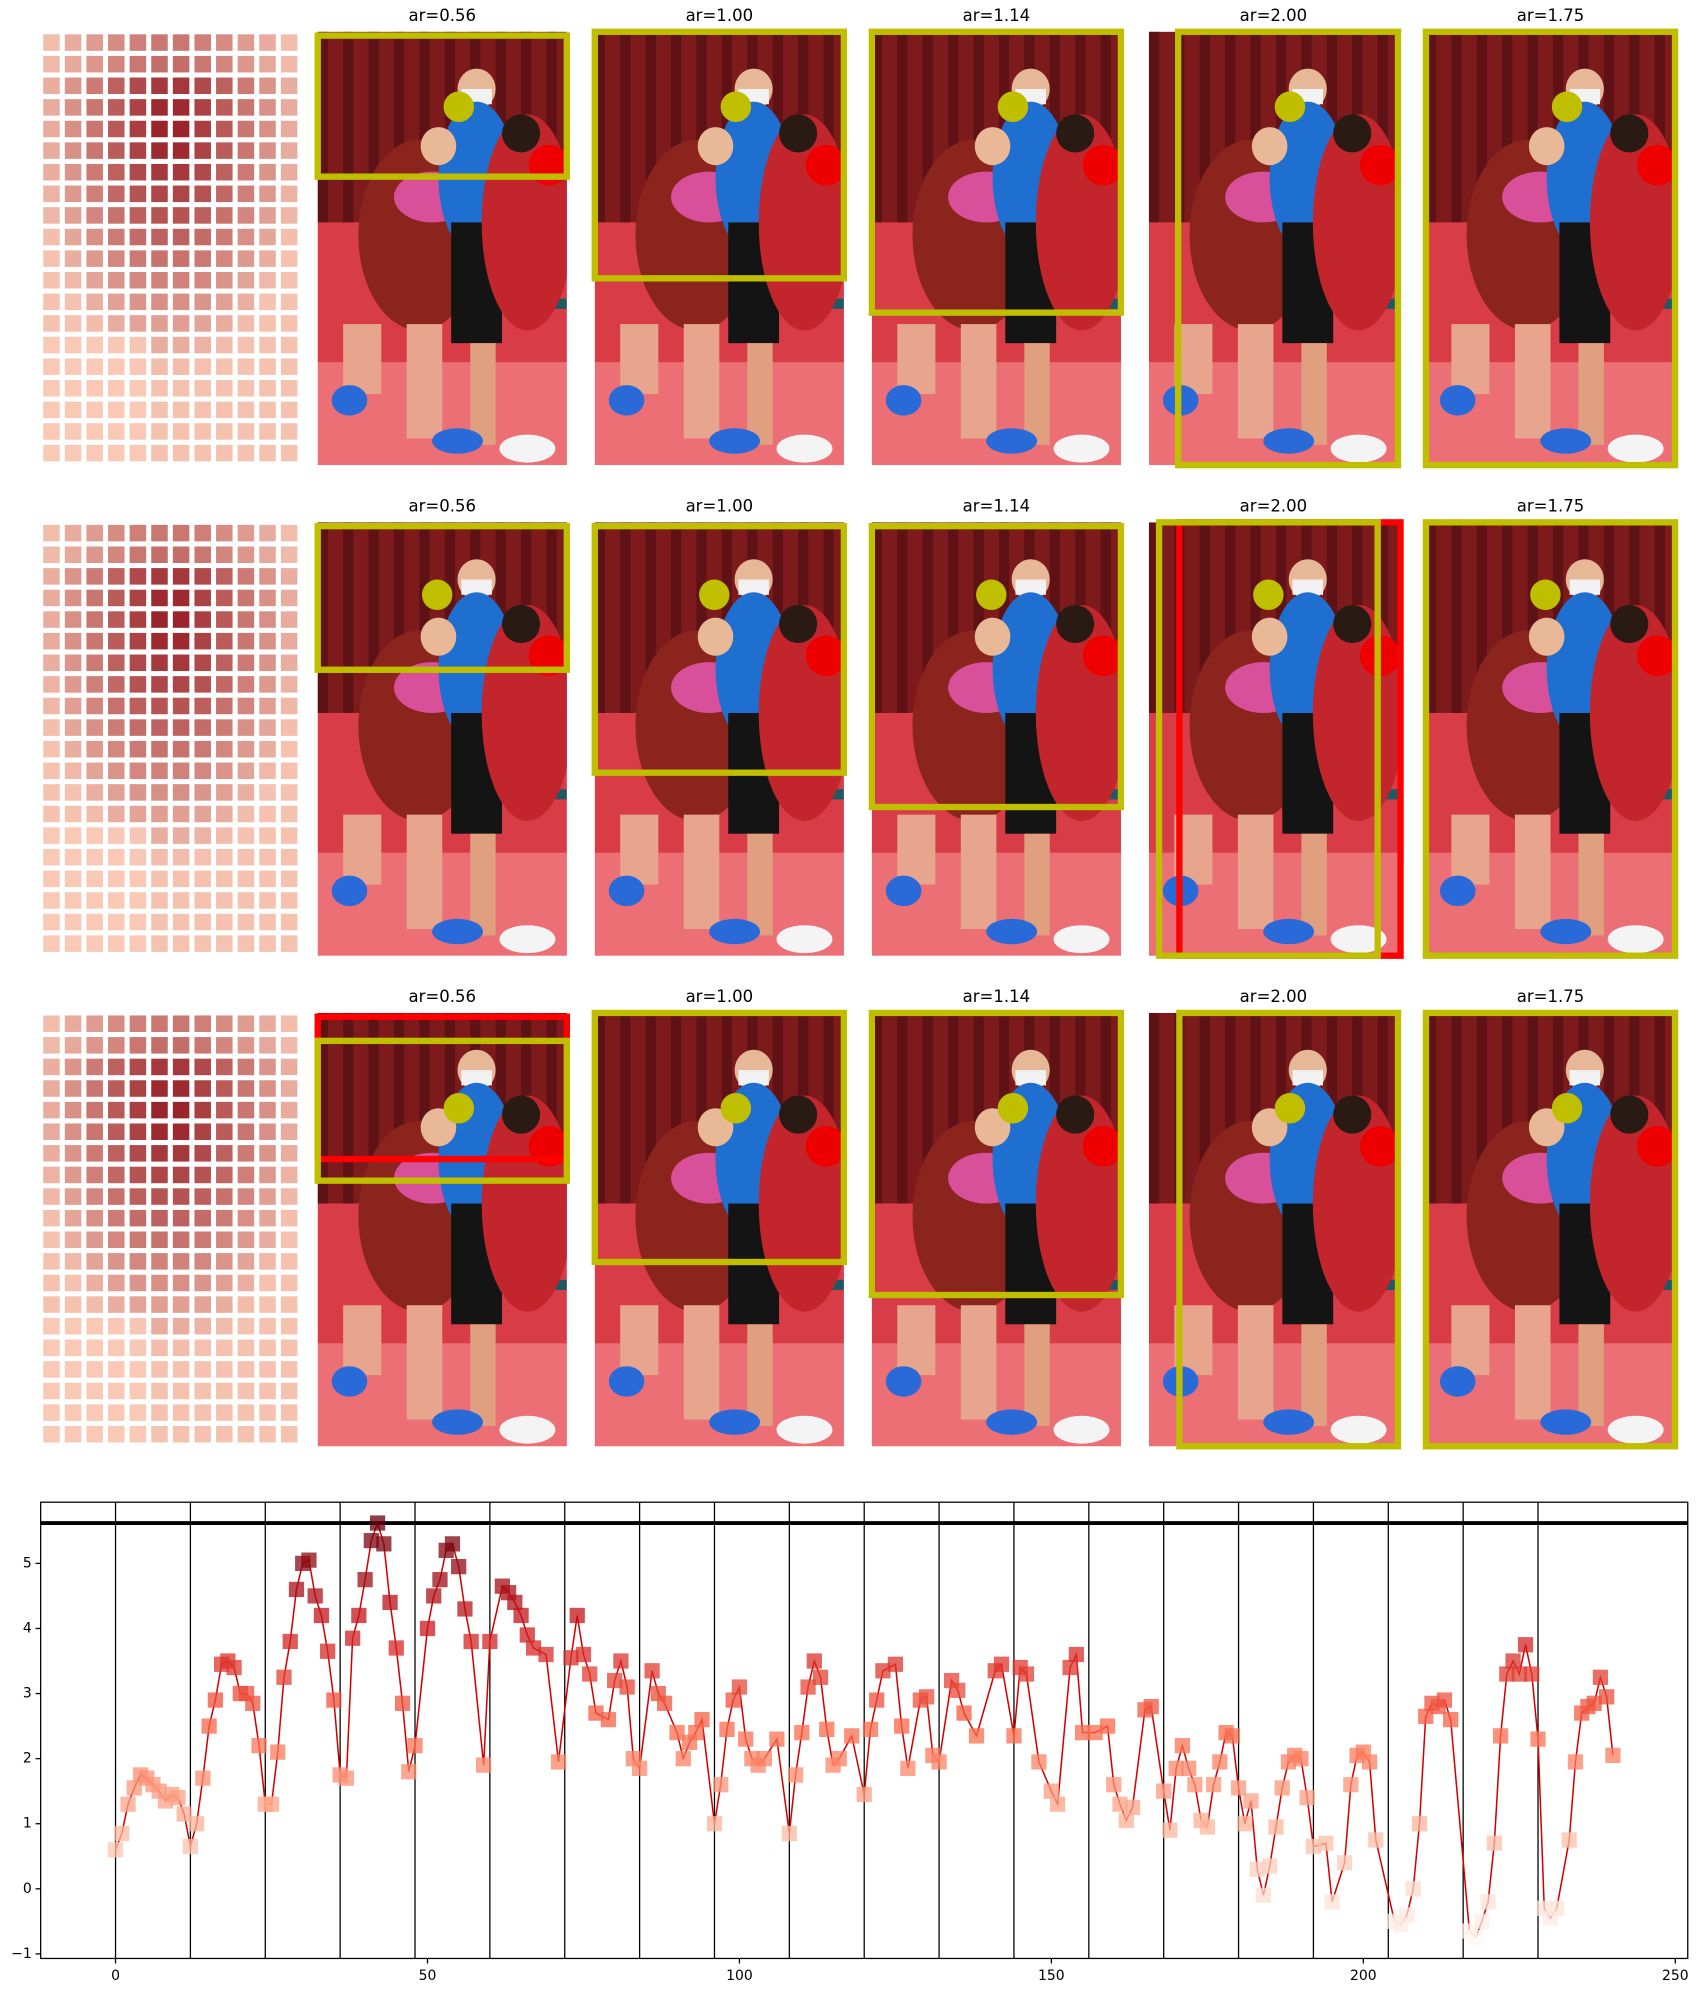 The height and width of the screenshot is (1991, 1703). What do you see at coordinates (115, 1976) in the screenshot?
I see `x-tick-label: 0` at bounding box center [115, 1976].